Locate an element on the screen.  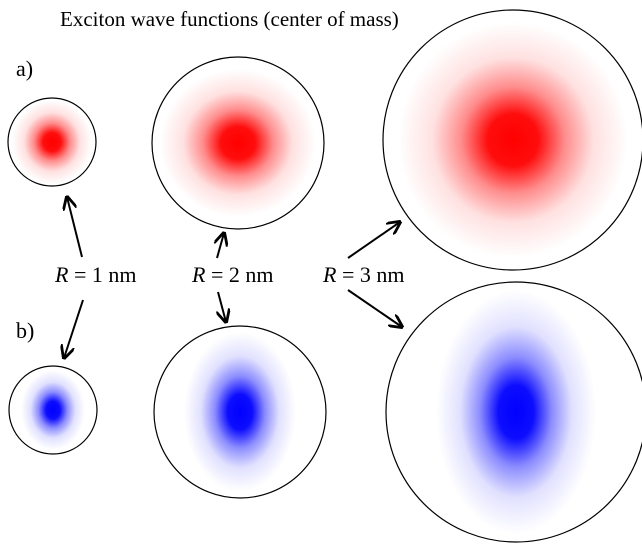
arrow-r2-down is located at coordinates (222, 306).